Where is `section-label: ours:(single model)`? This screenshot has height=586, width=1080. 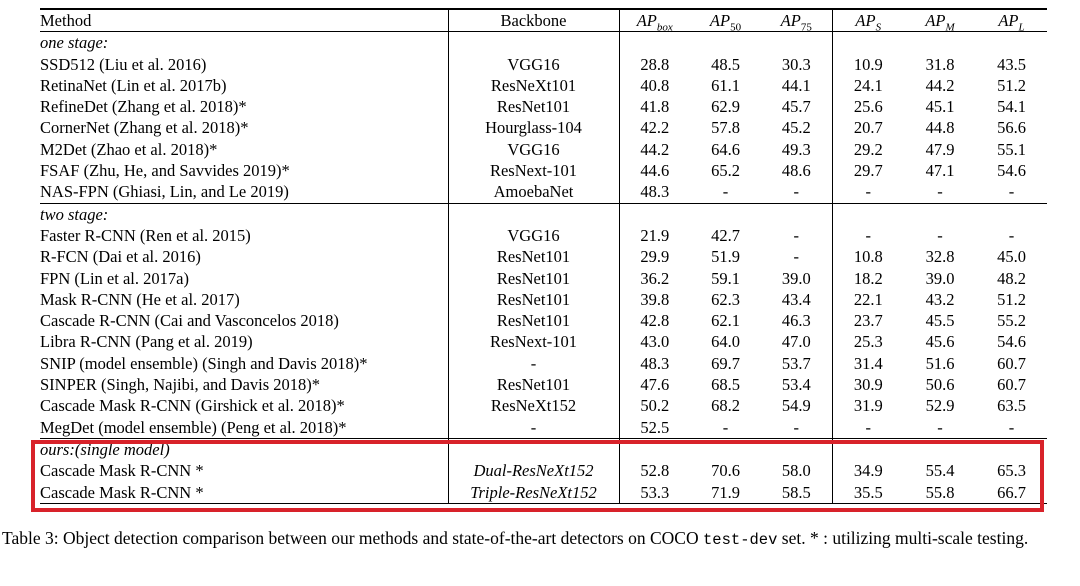 section-label: ours:(single model) is located at coordinates (244, 449).